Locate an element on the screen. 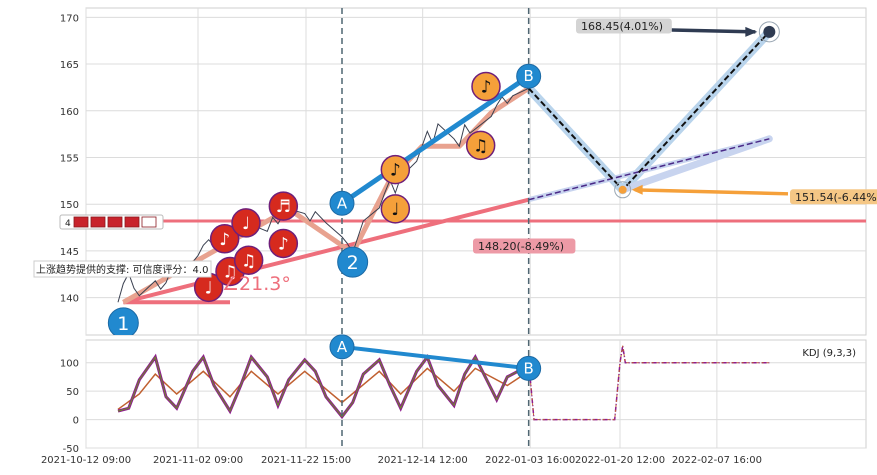 The width and height of the screenshot is (877, 475). annotation-middle-arrow is located at coordinates (711, 192).